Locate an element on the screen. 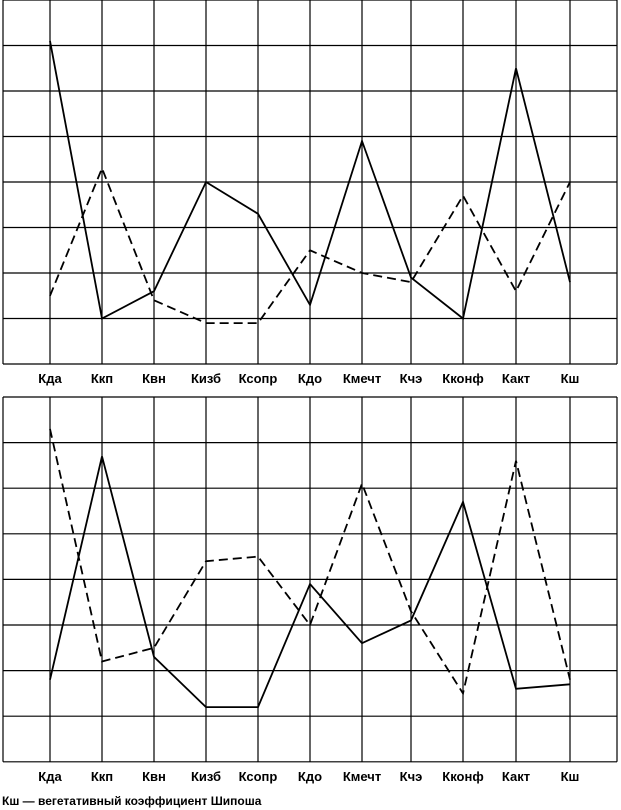  chart-2-tick-1: Ккп is located at coordinates (102, 776).